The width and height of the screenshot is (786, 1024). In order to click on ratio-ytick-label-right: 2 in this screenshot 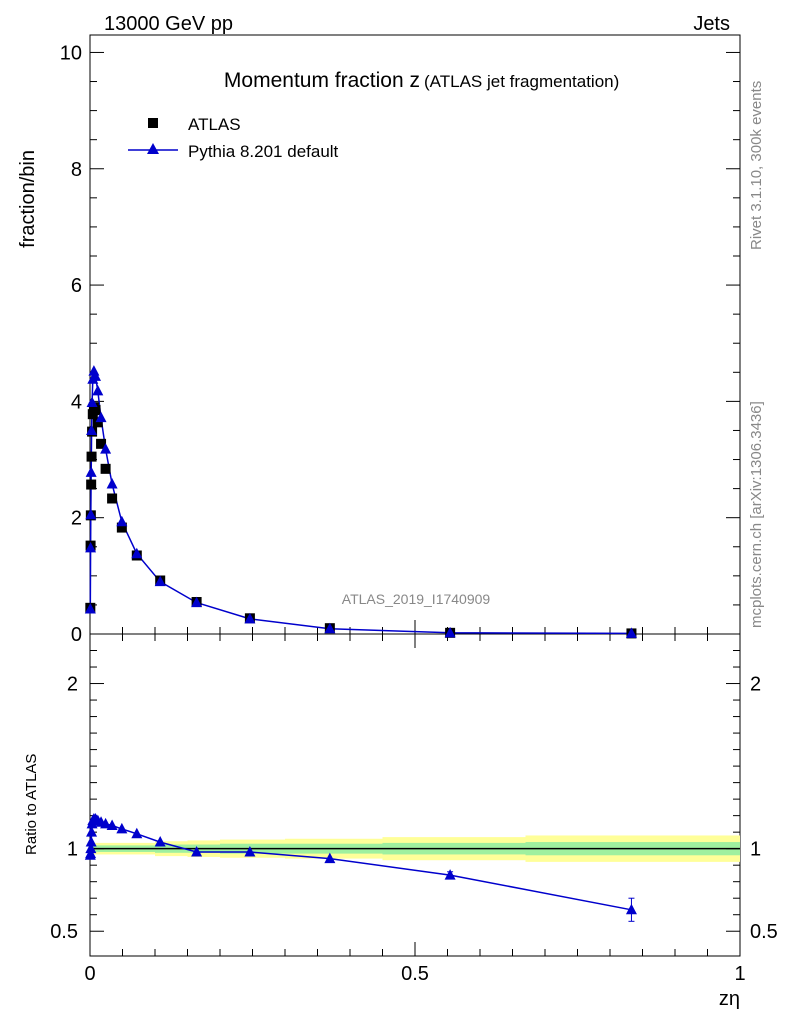, I will do `click(755, 685)`.